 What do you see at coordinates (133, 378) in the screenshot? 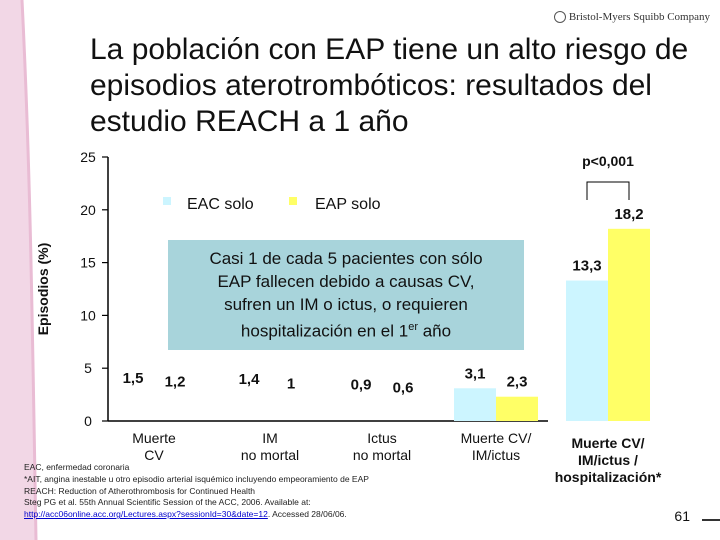
I see `data-label-eac-0: 1,5` at bounding box center [133, 378].